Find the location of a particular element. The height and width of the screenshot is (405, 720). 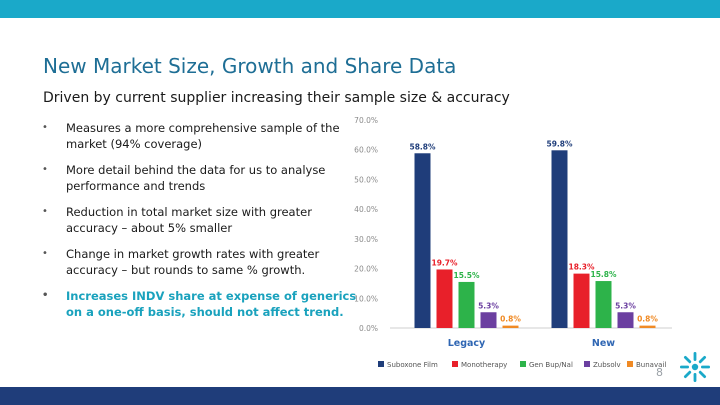

x-category-label: New is located at coordinates (603, 343).